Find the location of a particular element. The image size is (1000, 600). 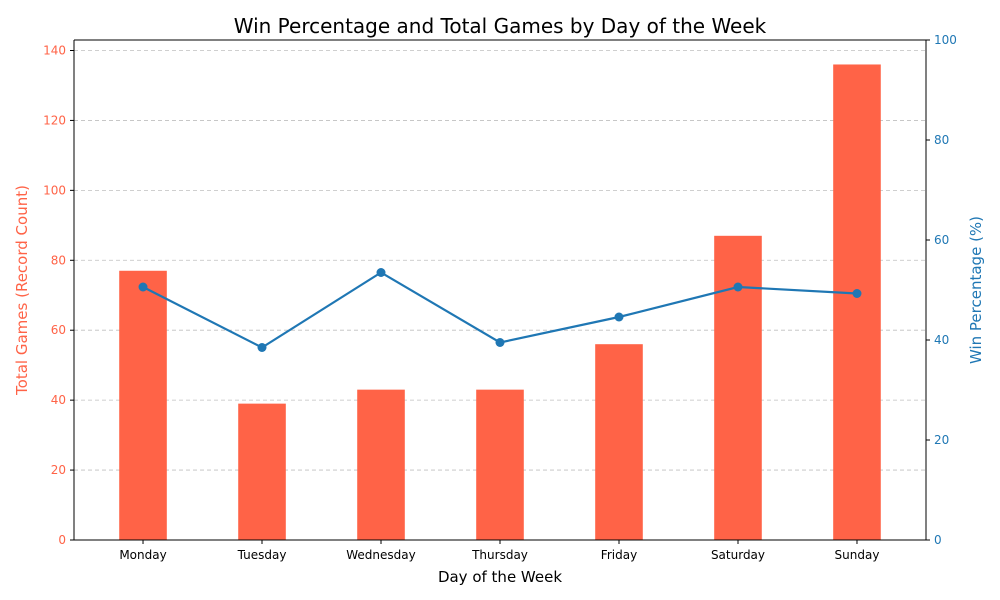

left-tick-label: 140 is located at coordinates (54, 50).